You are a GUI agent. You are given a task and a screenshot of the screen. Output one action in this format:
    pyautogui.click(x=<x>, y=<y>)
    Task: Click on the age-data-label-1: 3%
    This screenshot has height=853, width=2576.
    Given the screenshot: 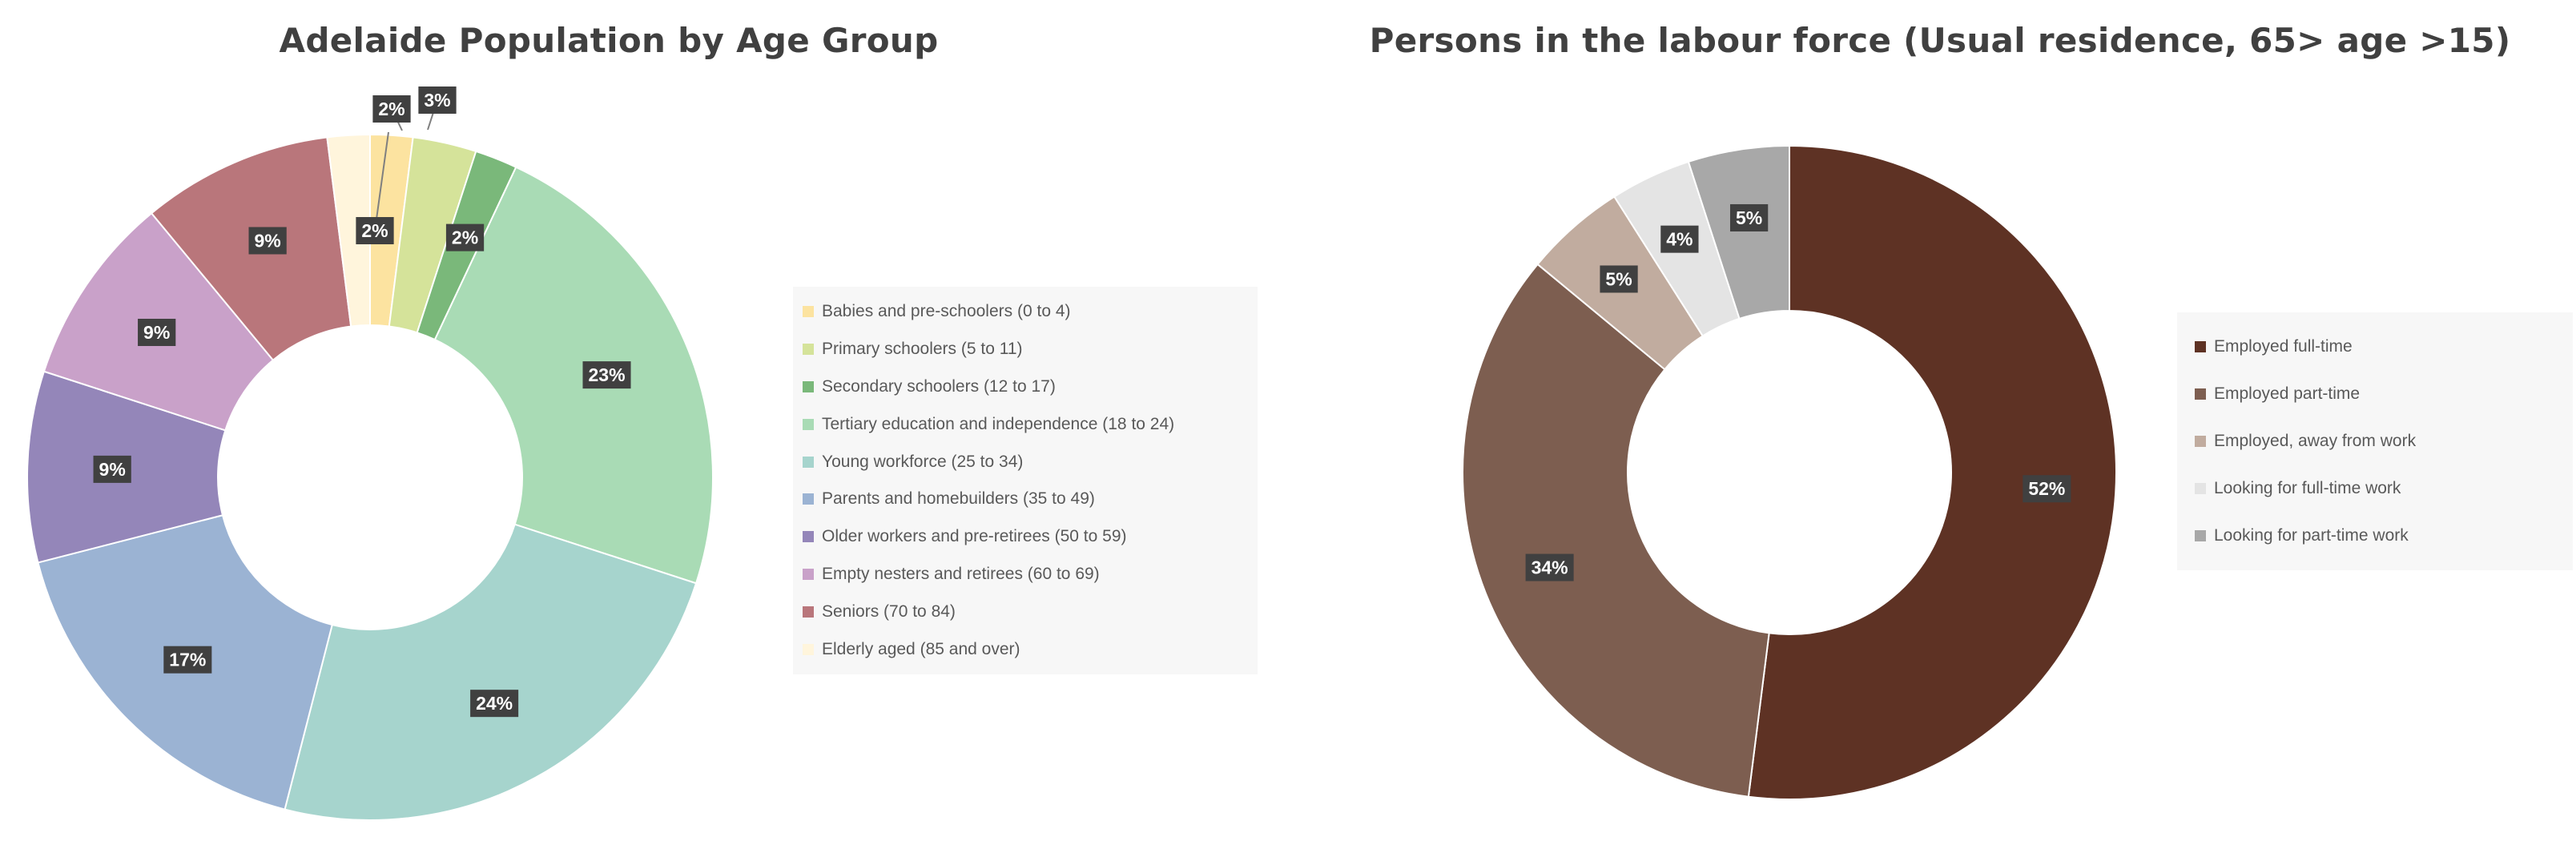 What is the action you would take?
    pyautogui.click(x=437, y=100)
    